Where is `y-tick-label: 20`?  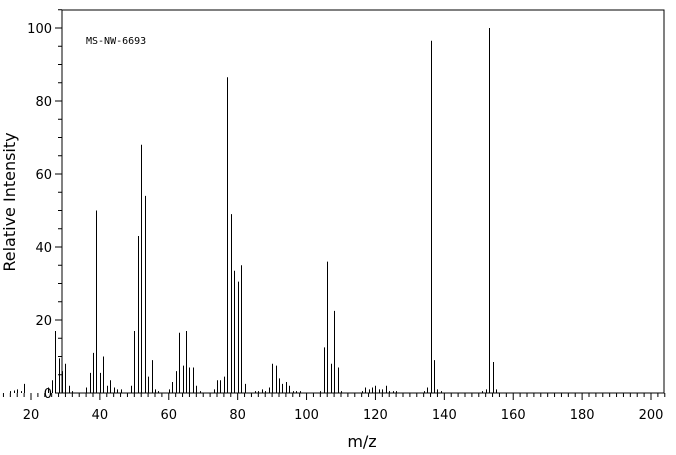 y-tick-label: 20 is located at coordinates (43, 321).